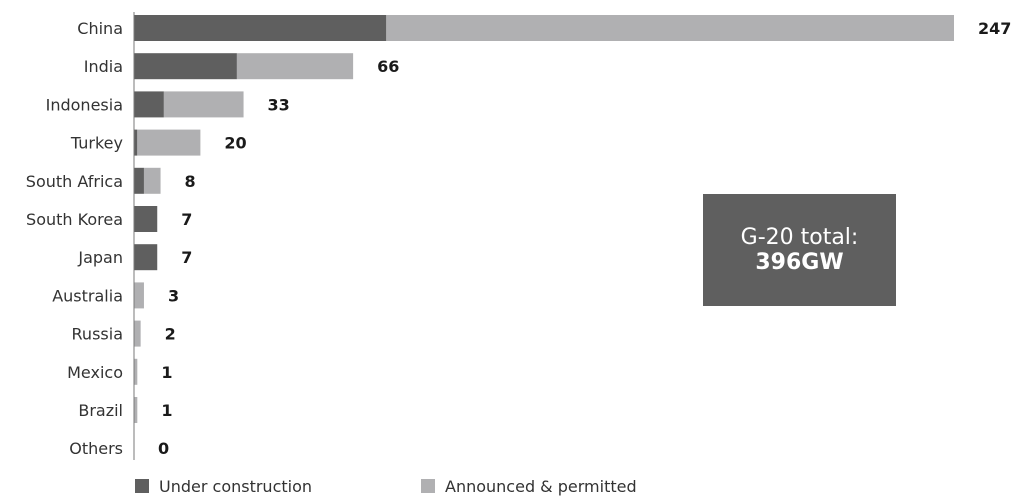 Image resolution: width=1029 pixels, height=501 pixels. I want to click on category-label-mexico: Mexico, so click(95, 372).